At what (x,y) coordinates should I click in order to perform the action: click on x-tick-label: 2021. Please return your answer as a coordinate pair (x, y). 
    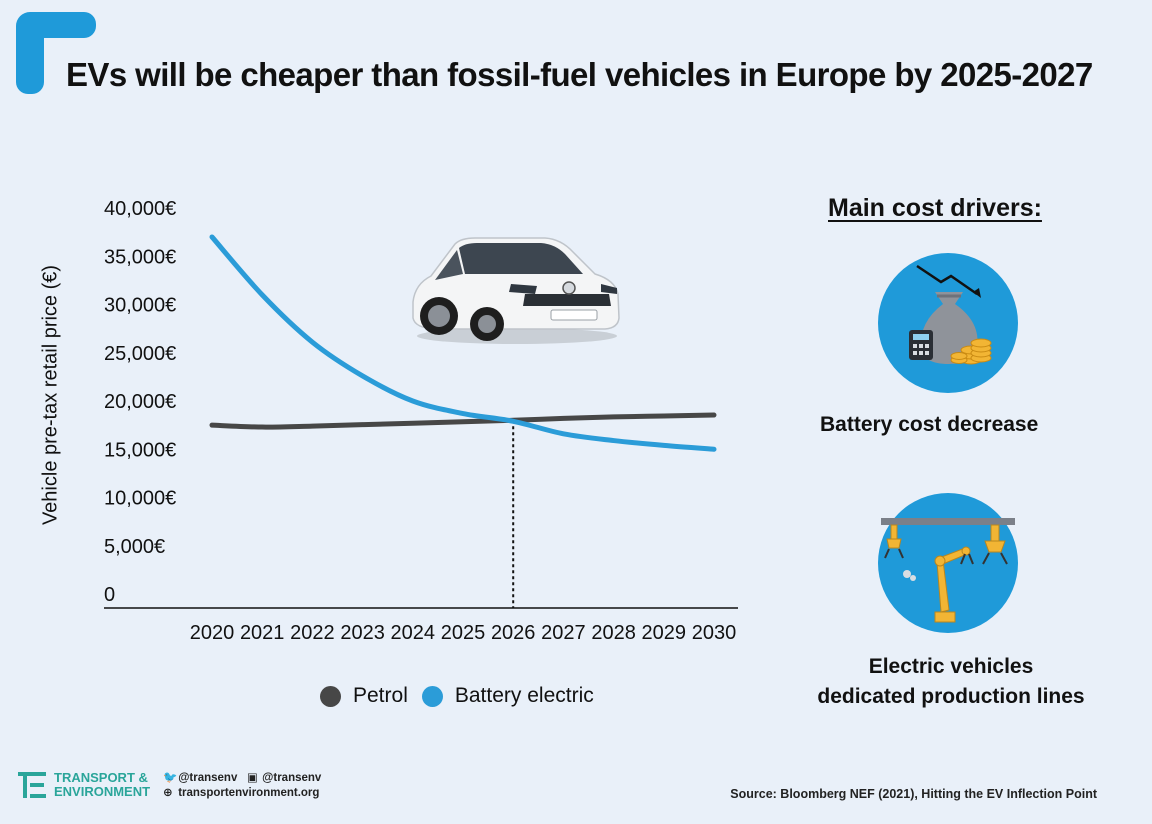
    Looking at the image, I should click on (262, 633).